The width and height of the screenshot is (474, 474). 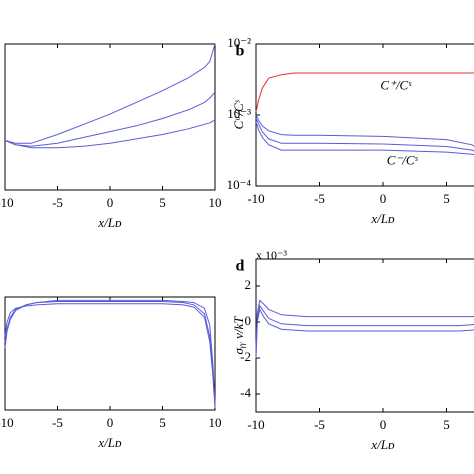 I want to click on annotation: C⁻/Cˢ, so click(x=403, y=160).